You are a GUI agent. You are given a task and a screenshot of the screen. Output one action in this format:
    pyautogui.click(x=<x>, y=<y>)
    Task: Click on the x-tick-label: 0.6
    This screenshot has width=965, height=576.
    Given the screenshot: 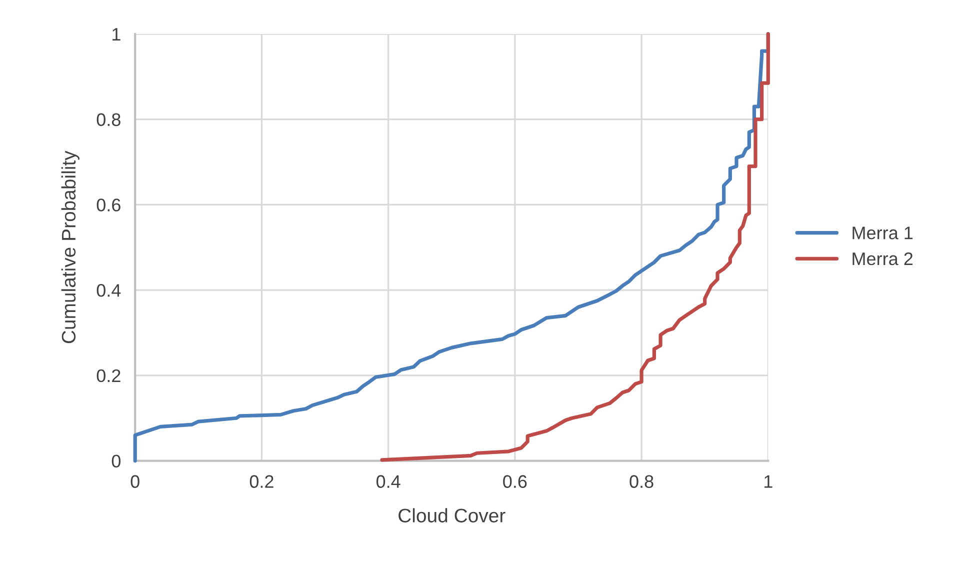 What is the action you would take?
    pyautogui.click(x=515, y=481)
    